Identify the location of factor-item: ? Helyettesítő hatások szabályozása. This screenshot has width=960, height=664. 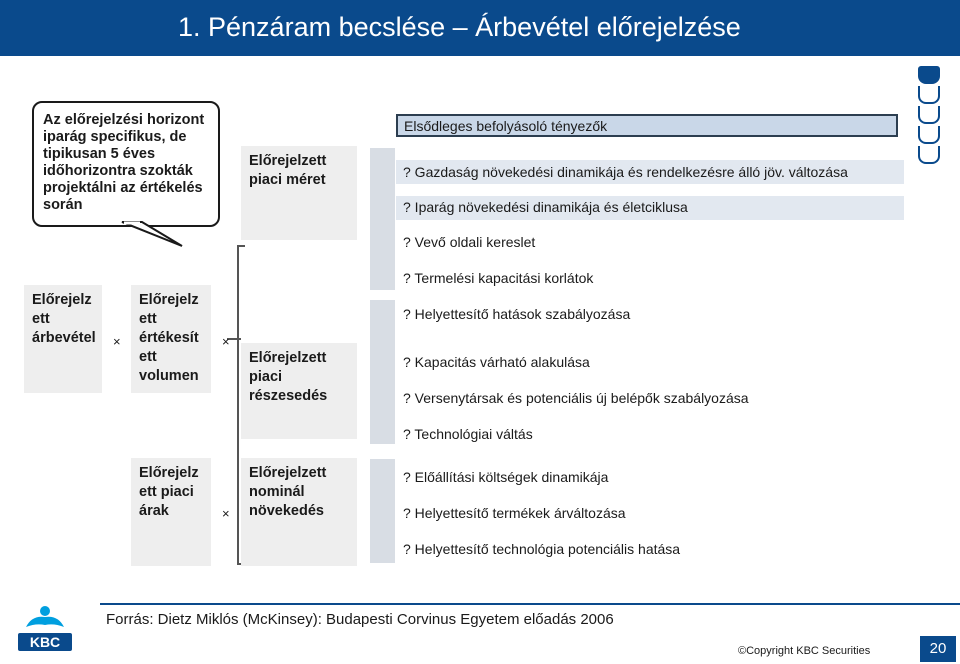
(517, 314).